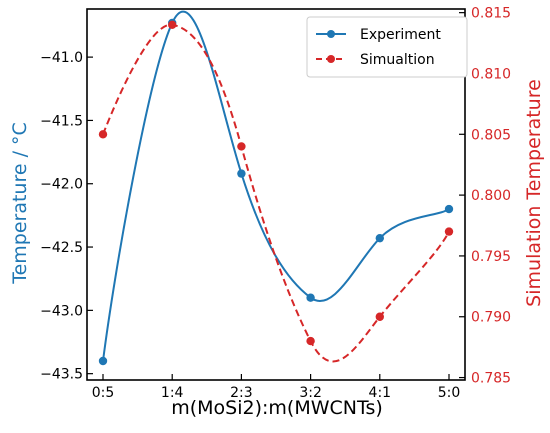 This screenshot has height=433, width=550. I want to click on y-left-tick-label-5: −43.5, so click(61, 375).